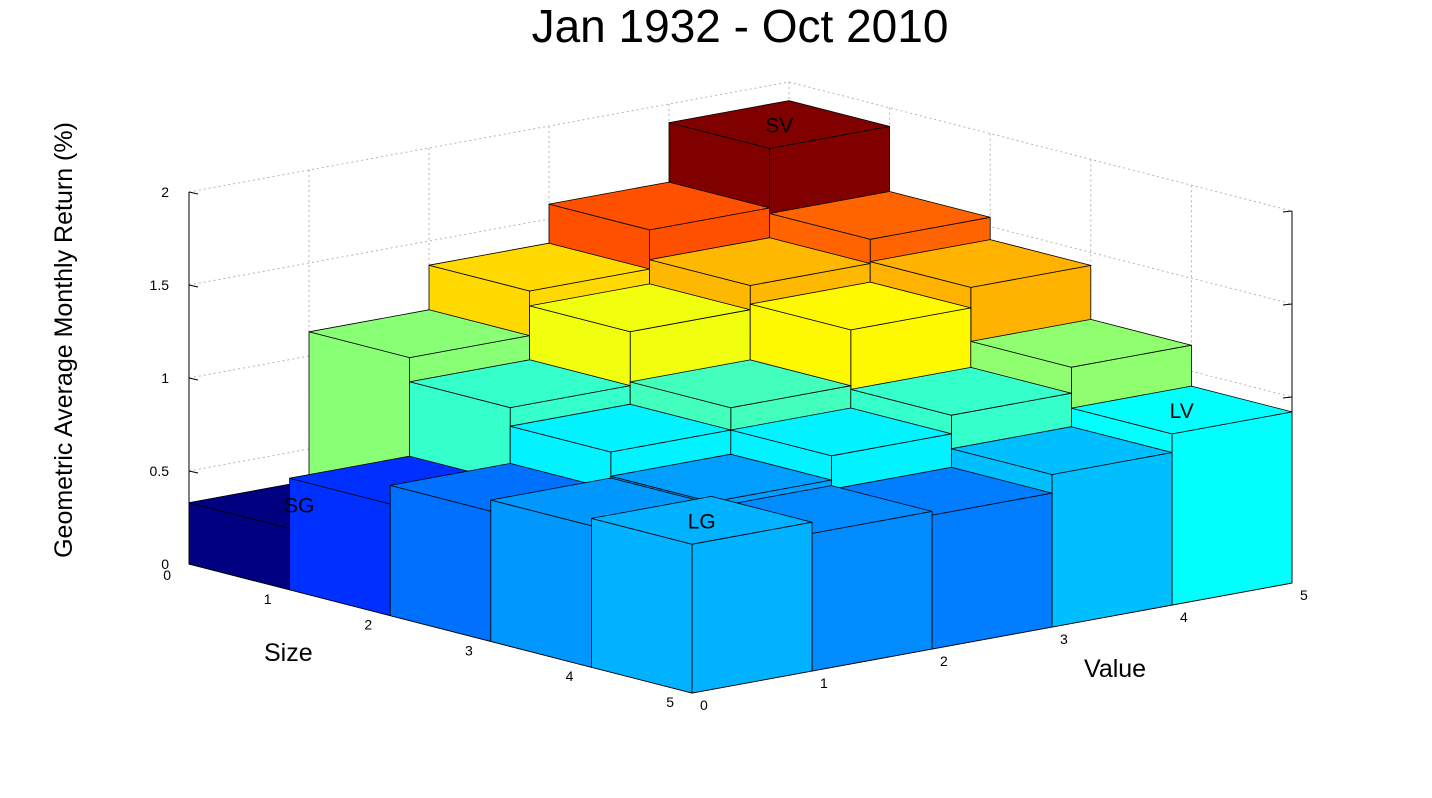  What do you see at coordinates (64, 340) in the screenshot?
I see `z-axis-label: Geometric Average Monthly Return (%)` at bounding box center [64, 340].